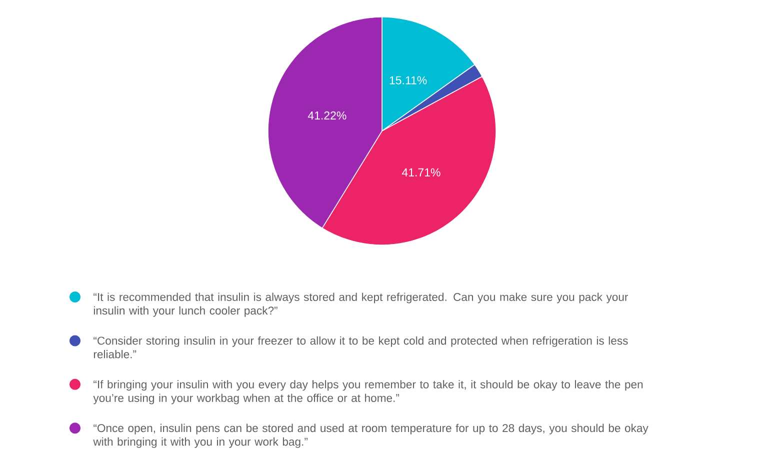  What do you see at coordinates (368, 392) in the screenshot?
I see `legend-label: “If bringing your insulin with you every day helps you remember to take it, it should be okay to leave the pen you’re using in your workbag when at the office or at home.”` at bounding box center [368, 392].